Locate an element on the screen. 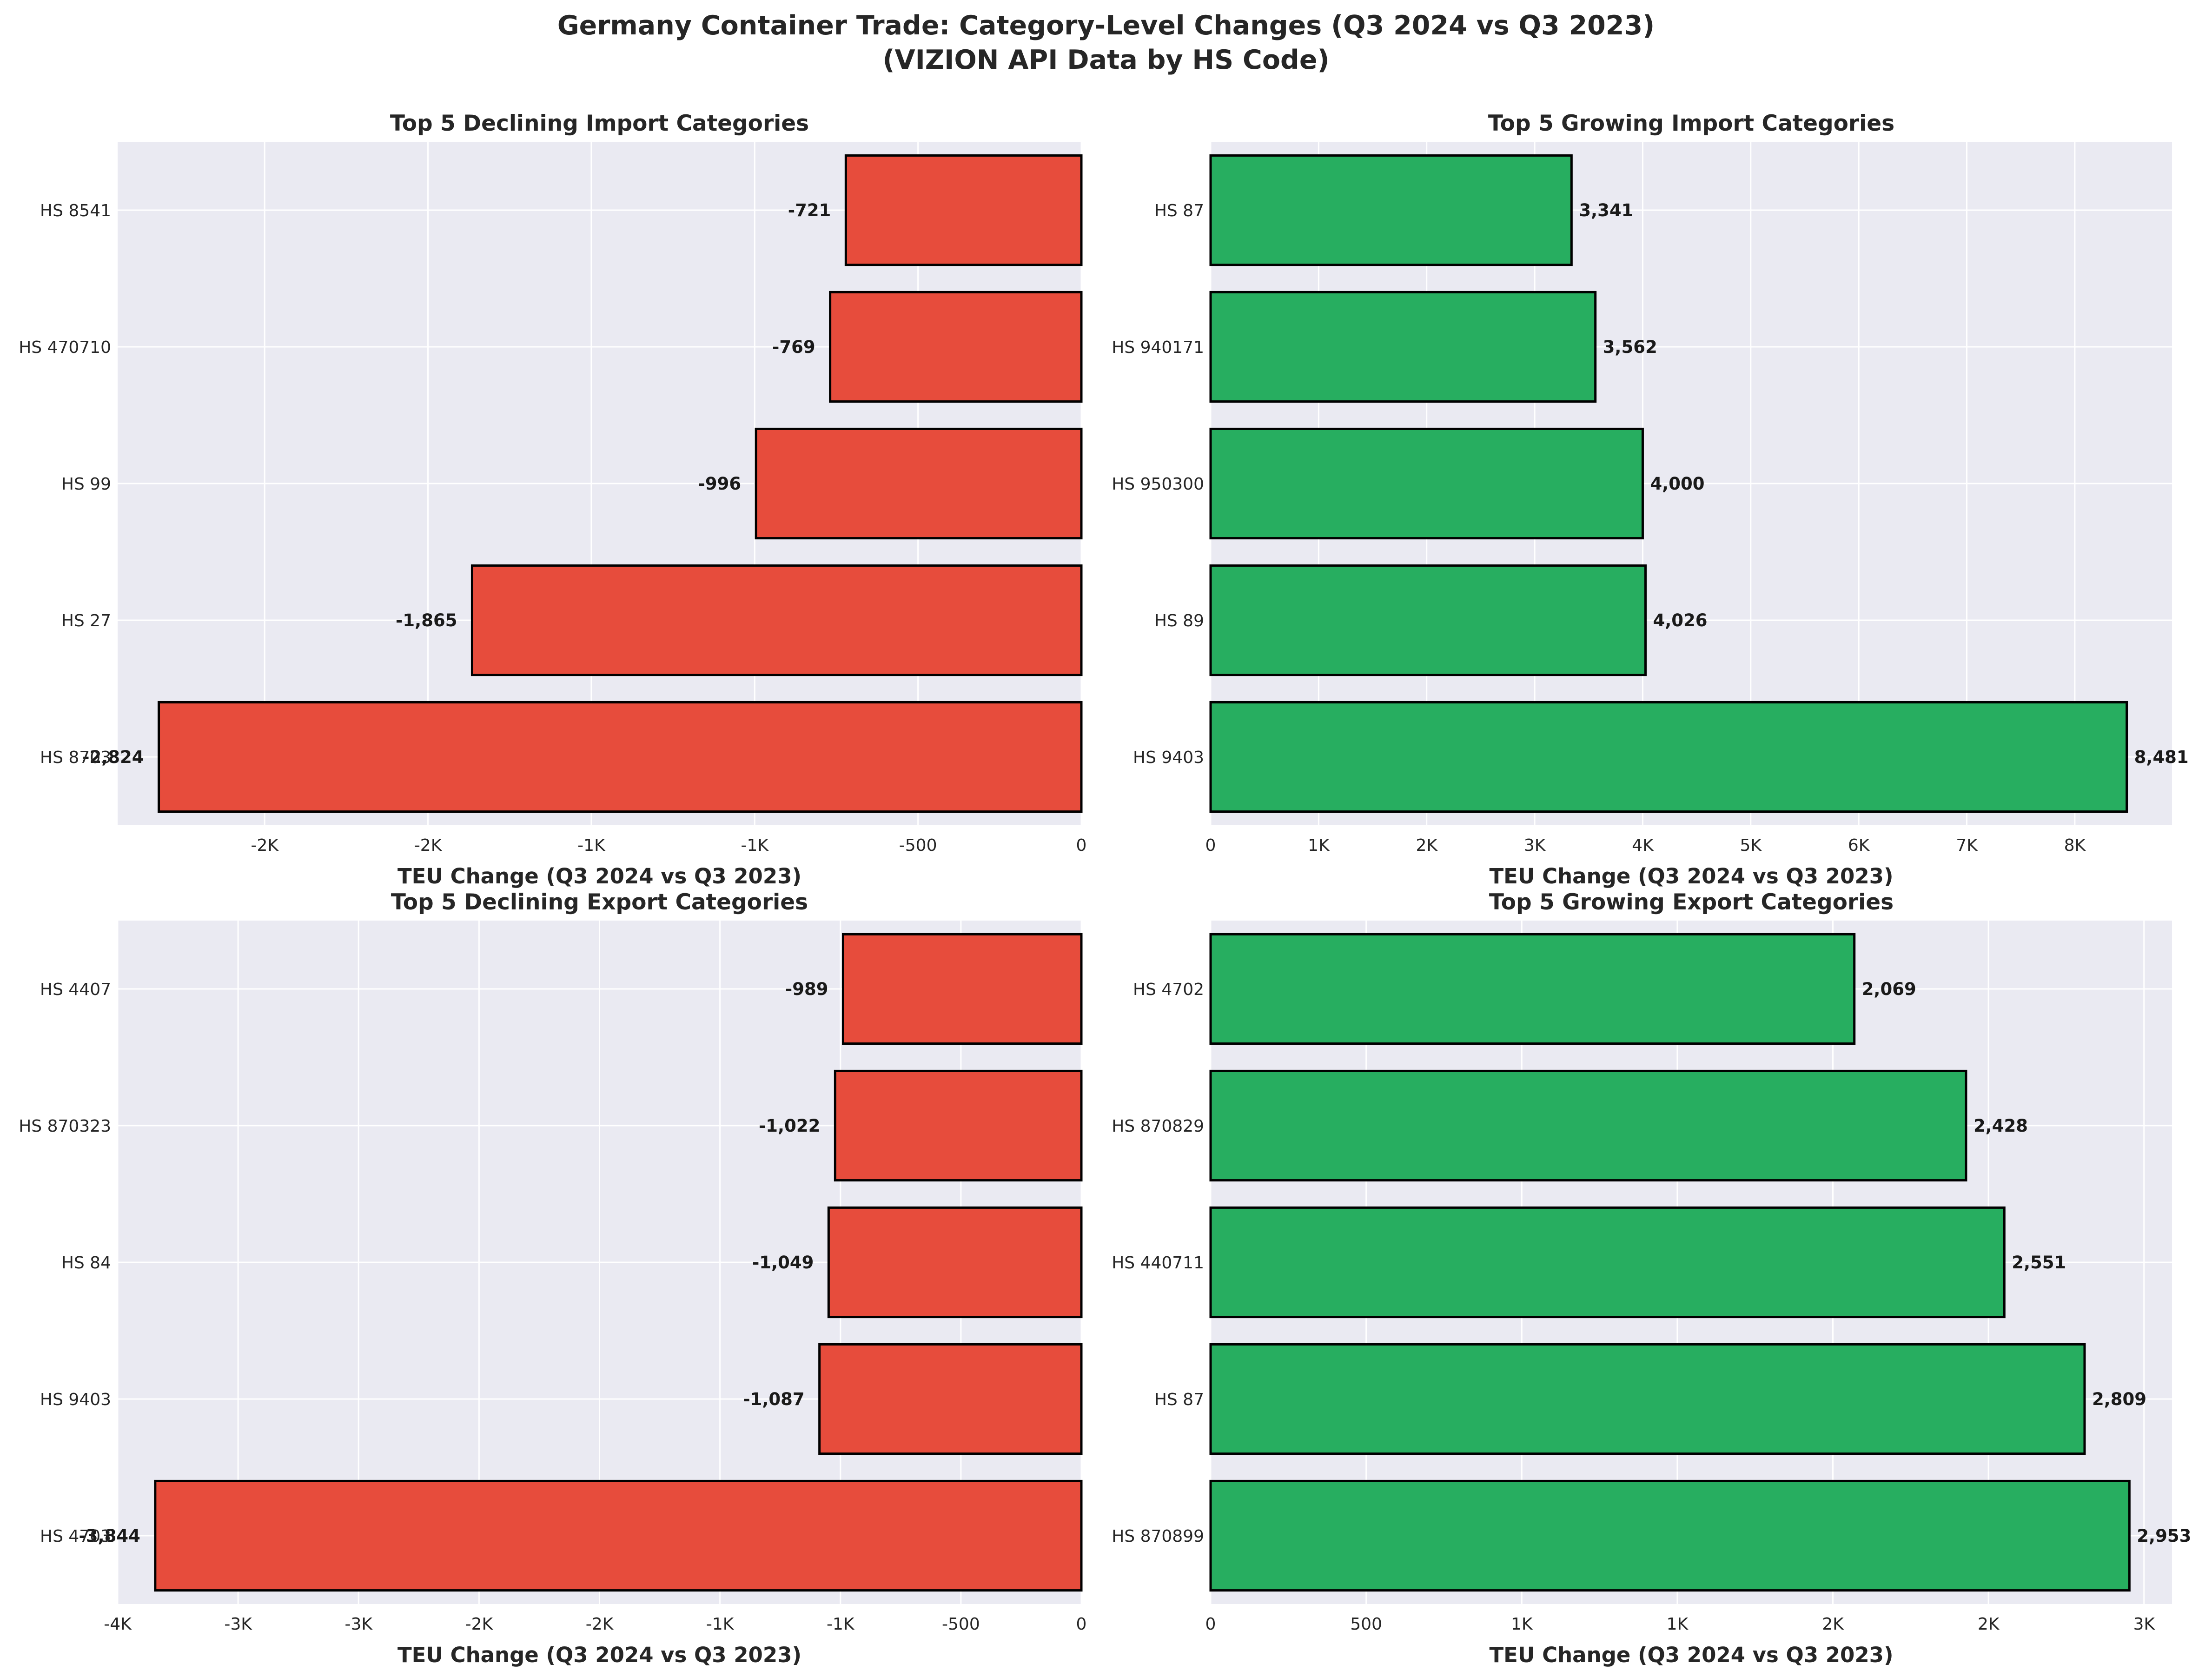 This screenshot has height=1671, width=2212. category-label: HS 870323 is located at coordinates (65, 1126).